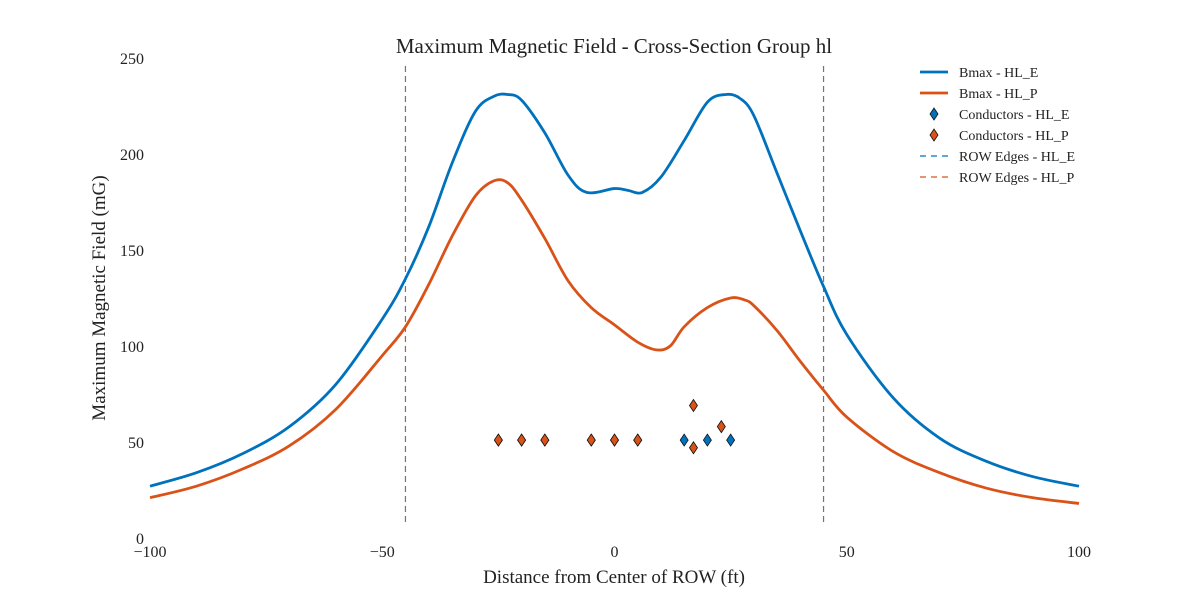 The image size is (1200, 600). Describe the element at coordinates (847, 552) in the screenshot. I see `x-tick-label: 50` at that location.